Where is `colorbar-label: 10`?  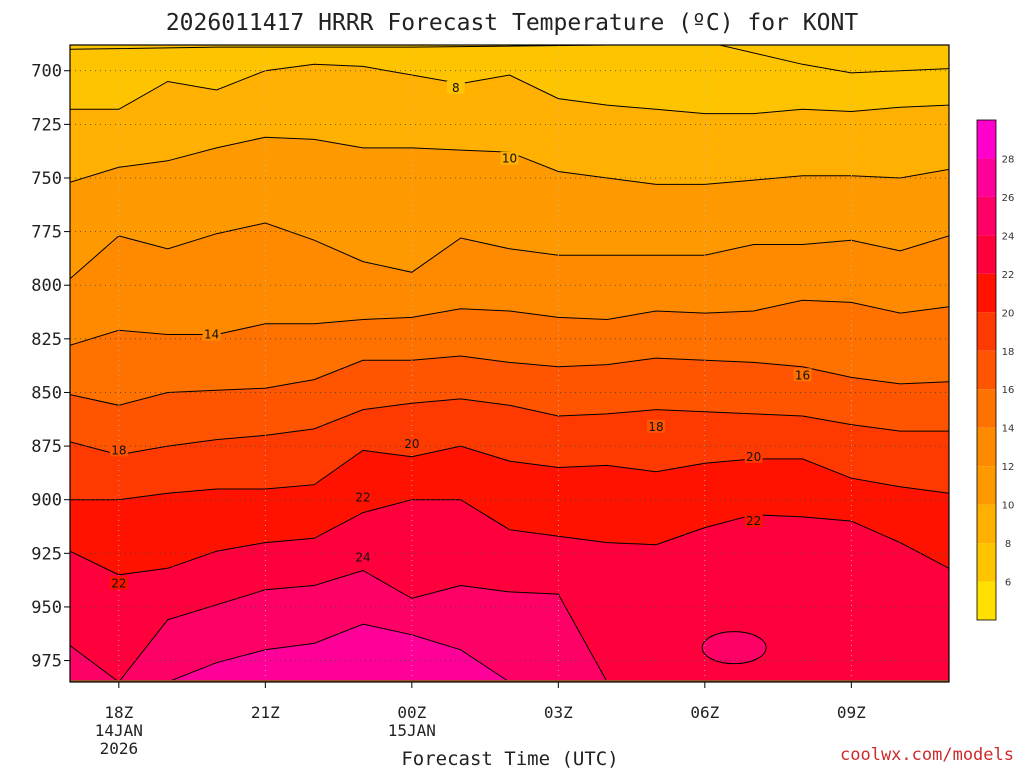 colorbar-label: 10 is located at coordinates (1008, 506).